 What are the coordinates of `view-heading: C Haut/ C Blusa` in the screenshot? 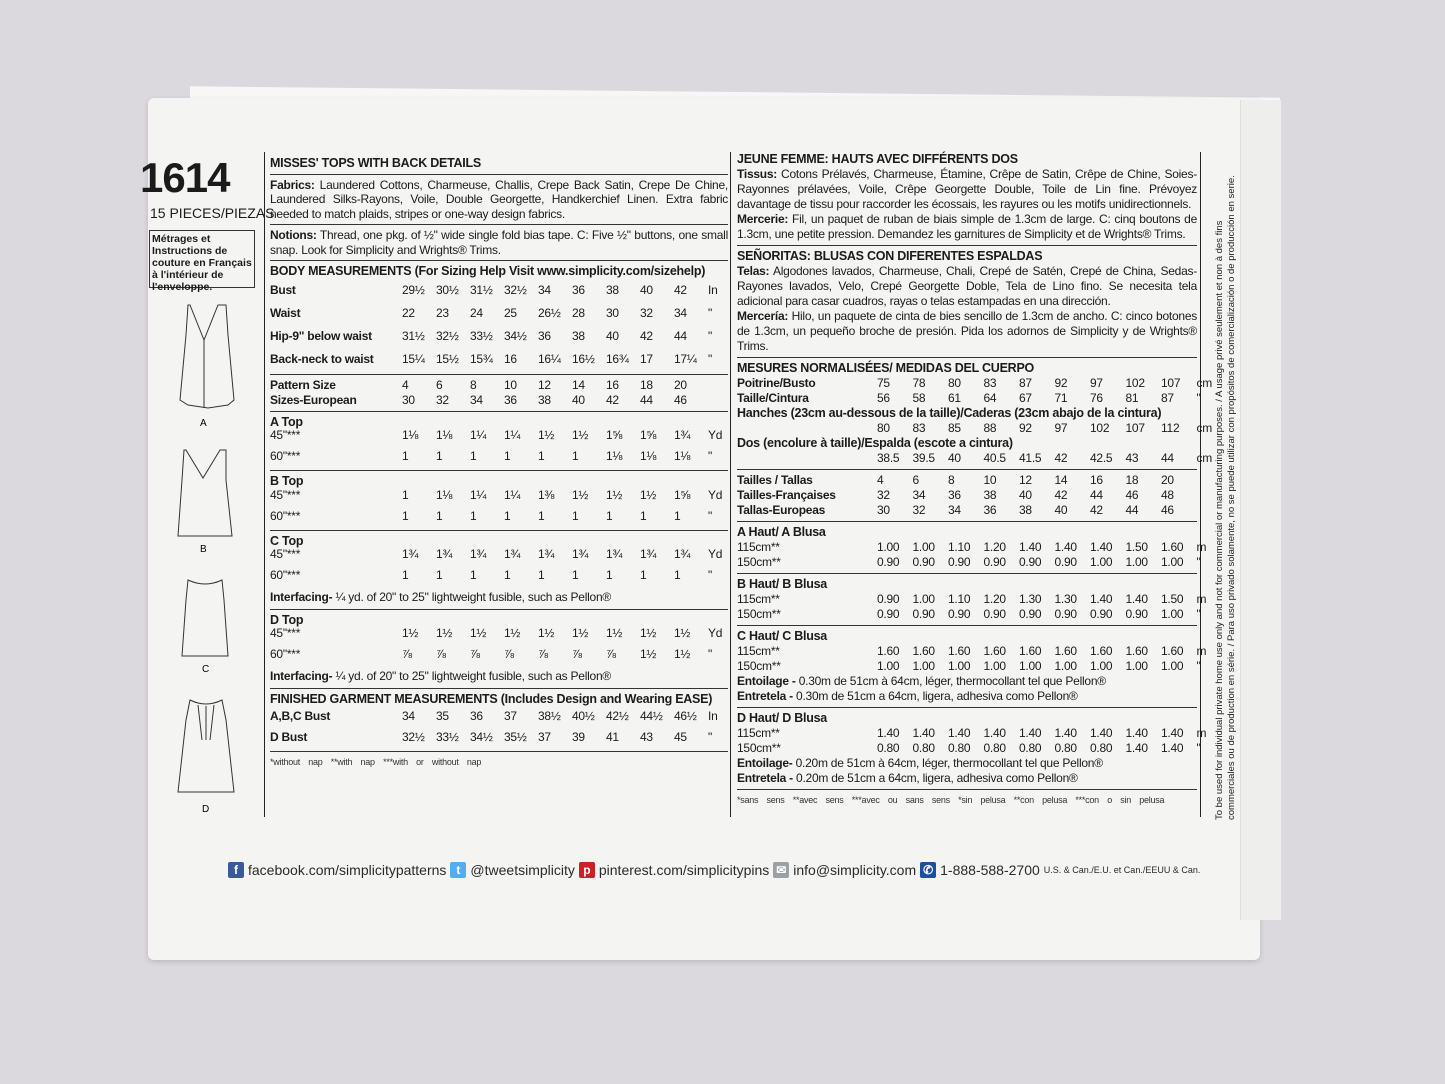 It's located at (782, 636).